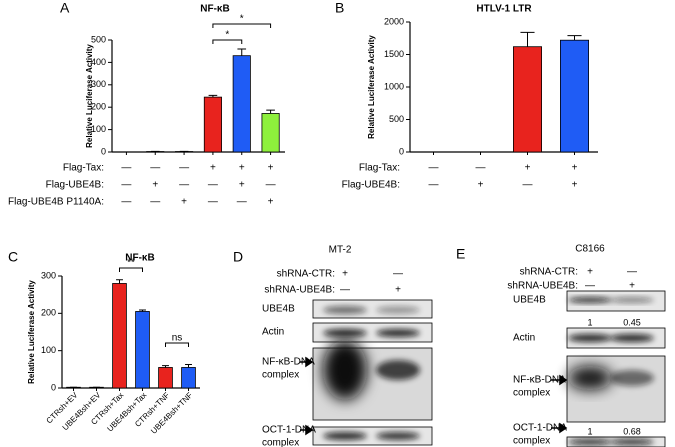 The image size is (675, 447). Describe the element at coordinates (98, 129) in the screenshot. I see `y-tick-label: 100` at that location.